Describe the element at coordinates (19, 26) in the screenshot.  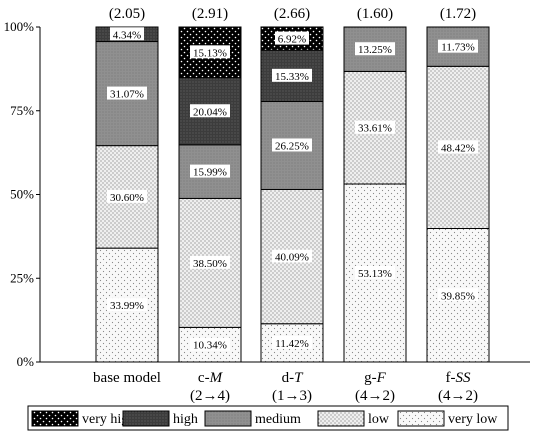
I see `y-tick-label: 100%` at that location.